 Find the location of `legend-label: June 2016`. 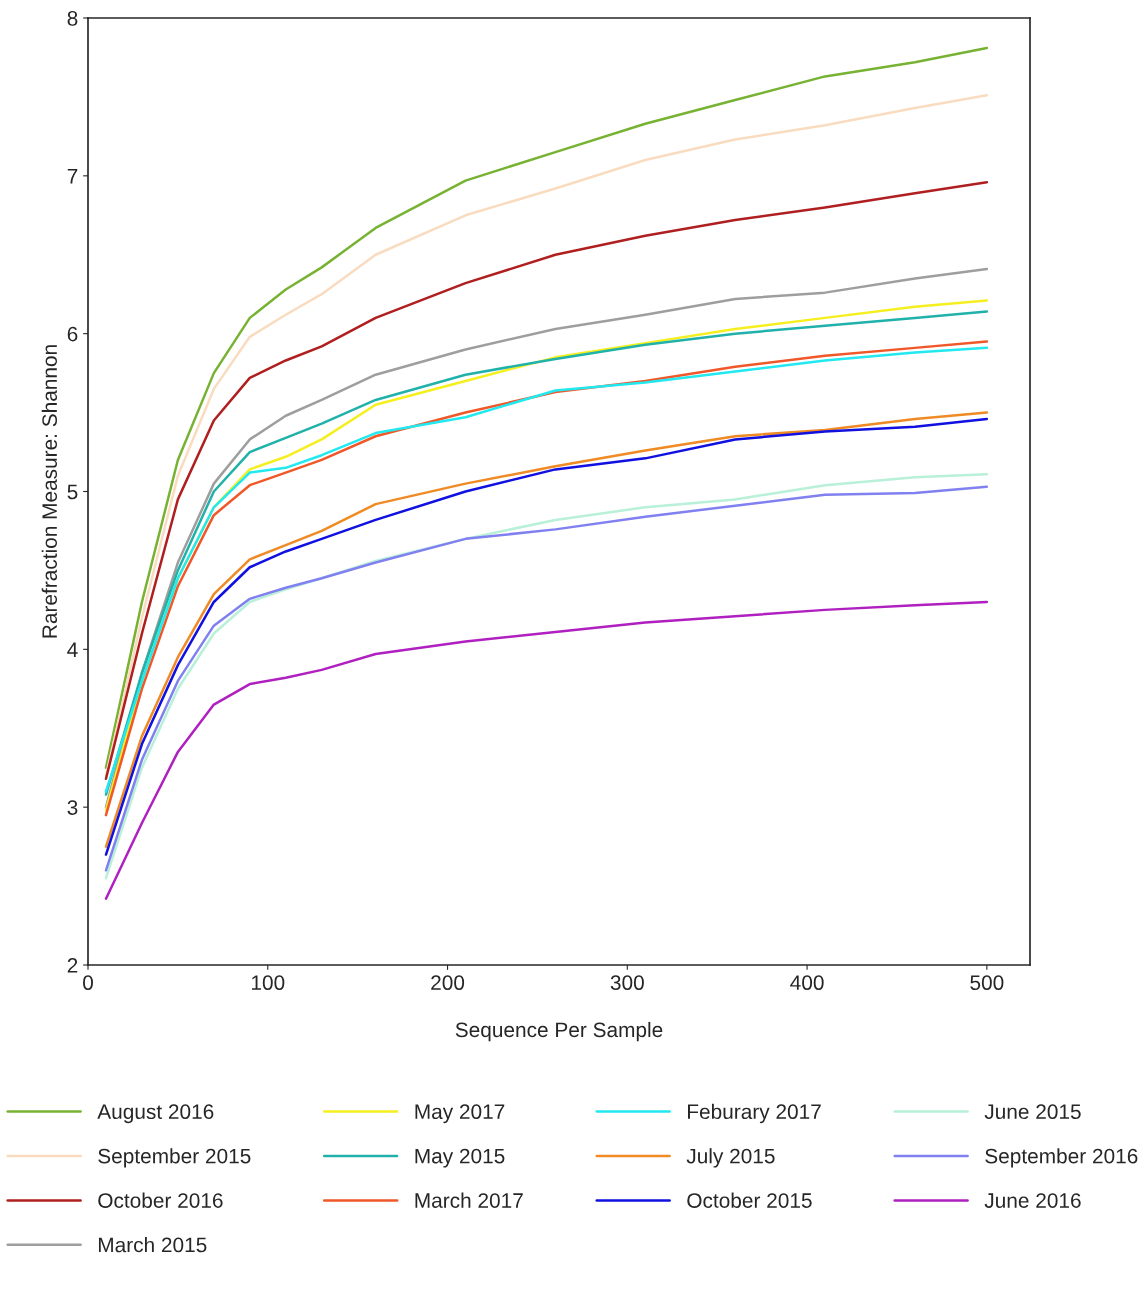

legend-label: June 2016 is located at coordinates (1032, 1200).